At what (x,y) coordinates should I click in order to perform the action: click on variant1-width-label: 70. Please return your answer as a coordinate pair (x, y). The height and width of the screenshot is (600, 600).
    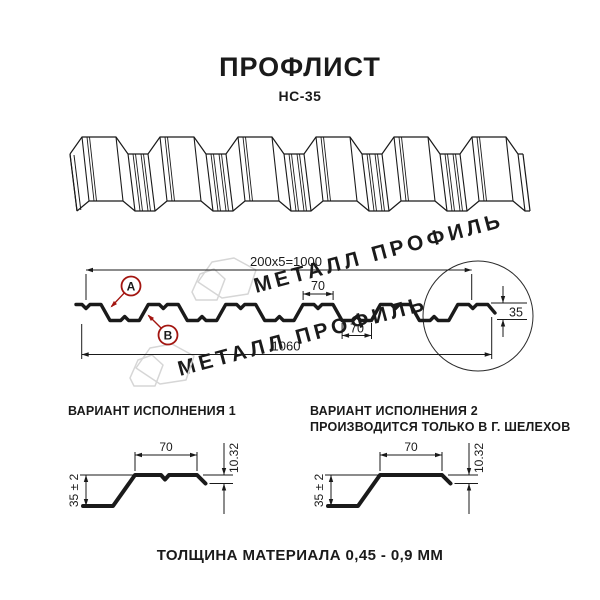
    Looking at the image, I should click on (166, 447).